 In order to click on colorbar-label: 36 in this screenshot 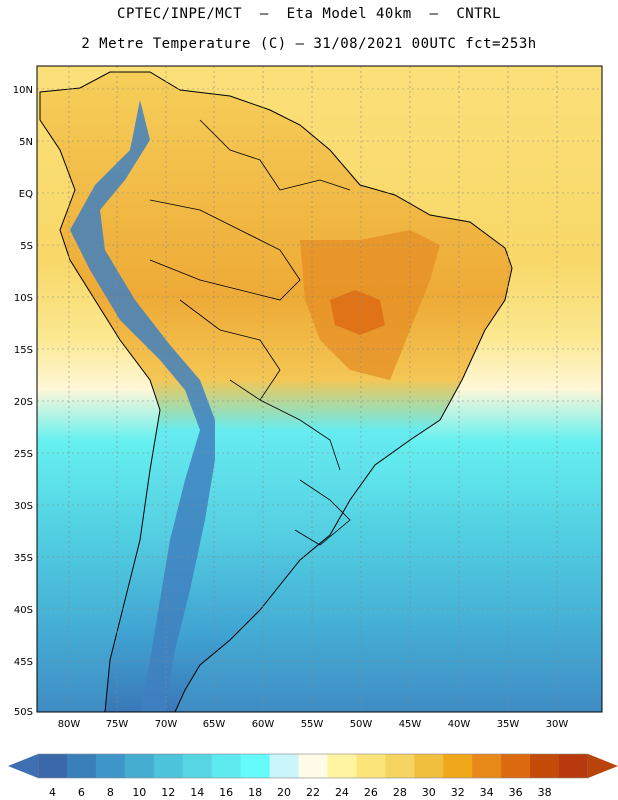, I will do `click(516, 792)`.